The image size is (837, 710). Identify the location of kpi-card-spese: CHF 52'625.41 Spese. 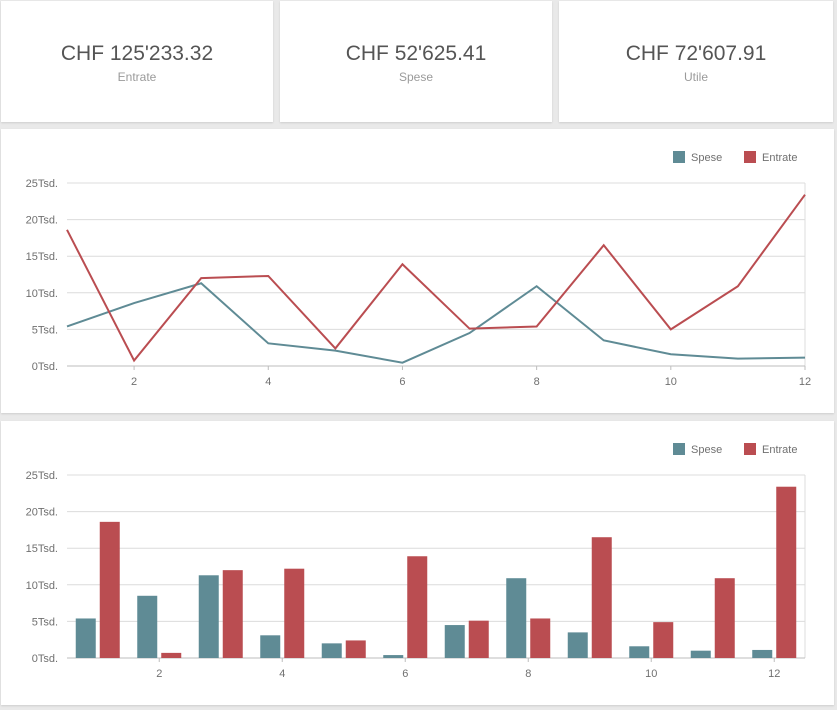
(416, 61).